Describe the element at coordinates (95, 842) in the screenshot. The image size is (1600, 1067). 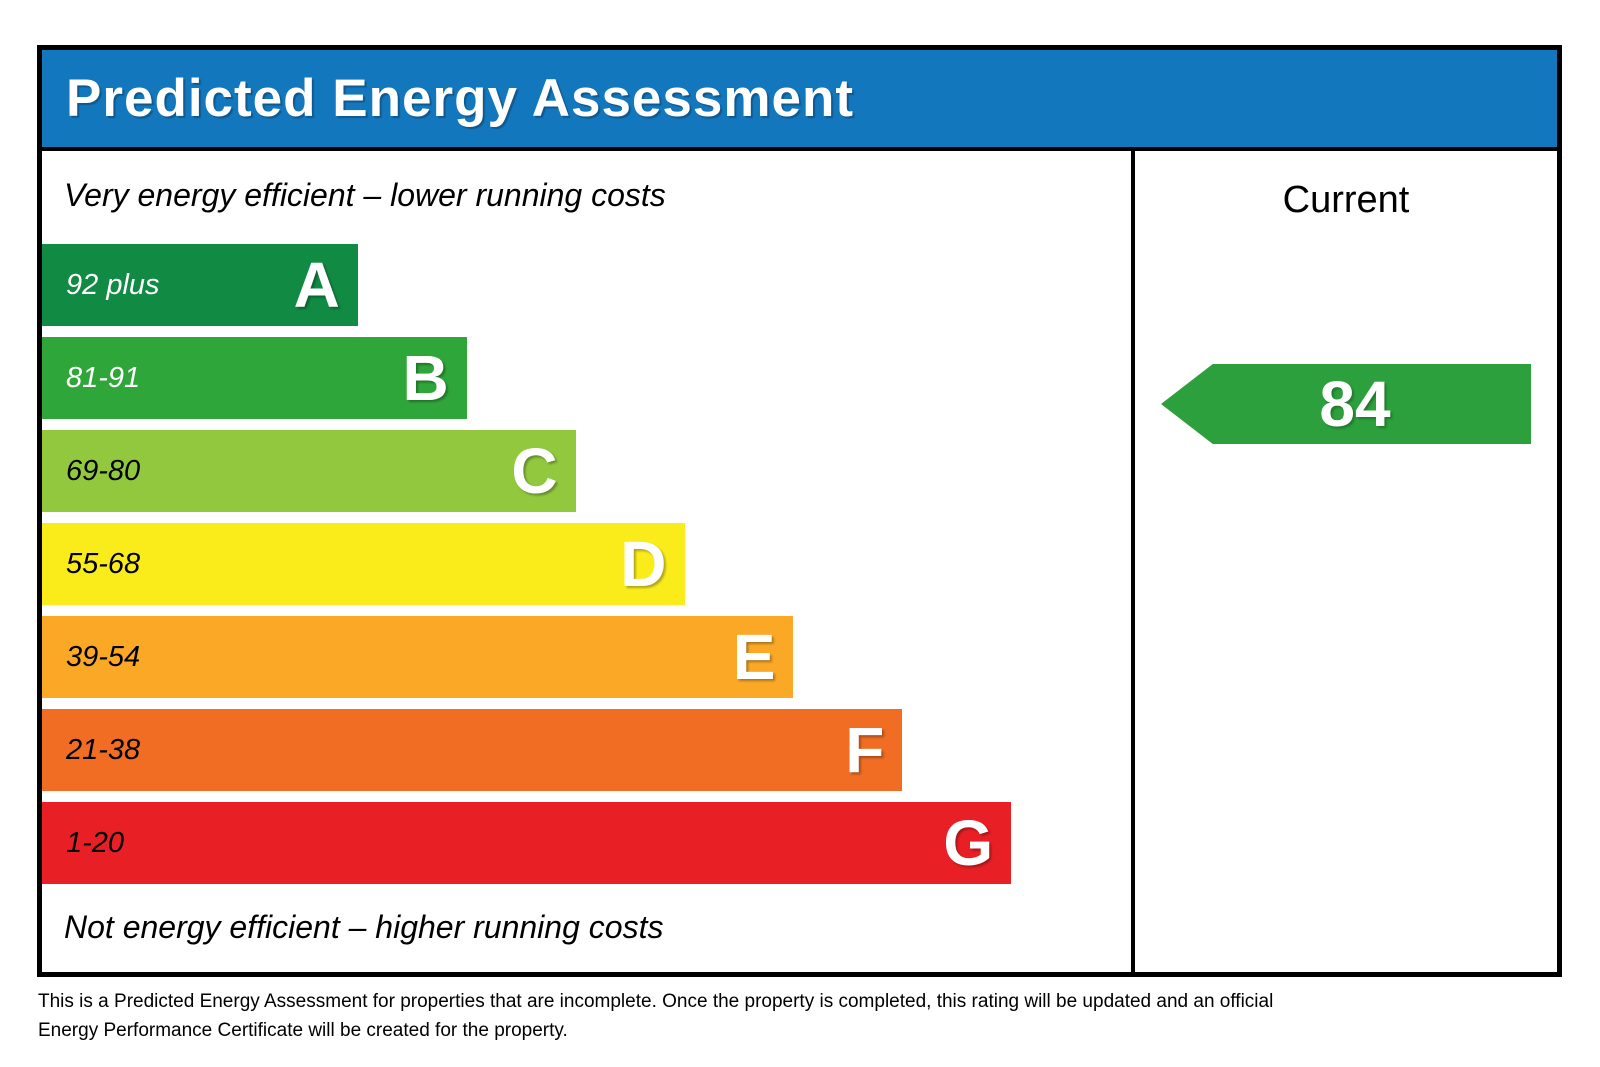
I see `band-range-label: 1-20` at that location.